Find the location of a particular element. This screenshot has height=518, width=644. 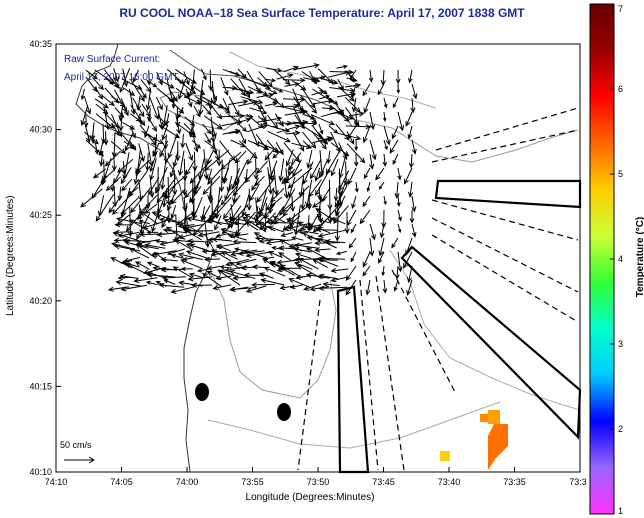

x-tick-label: 73:50 is located at coordinates (318, 482).